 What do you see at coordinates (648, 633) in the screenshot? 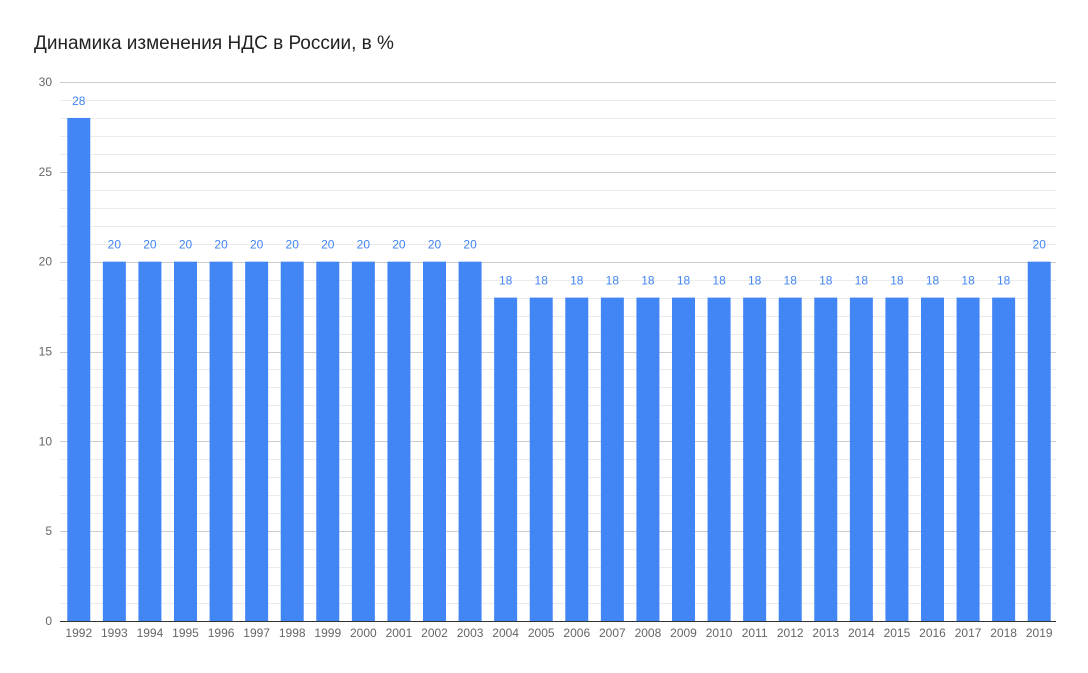
I see `x-tick-label: 2008` at bounding box center [648, 633].